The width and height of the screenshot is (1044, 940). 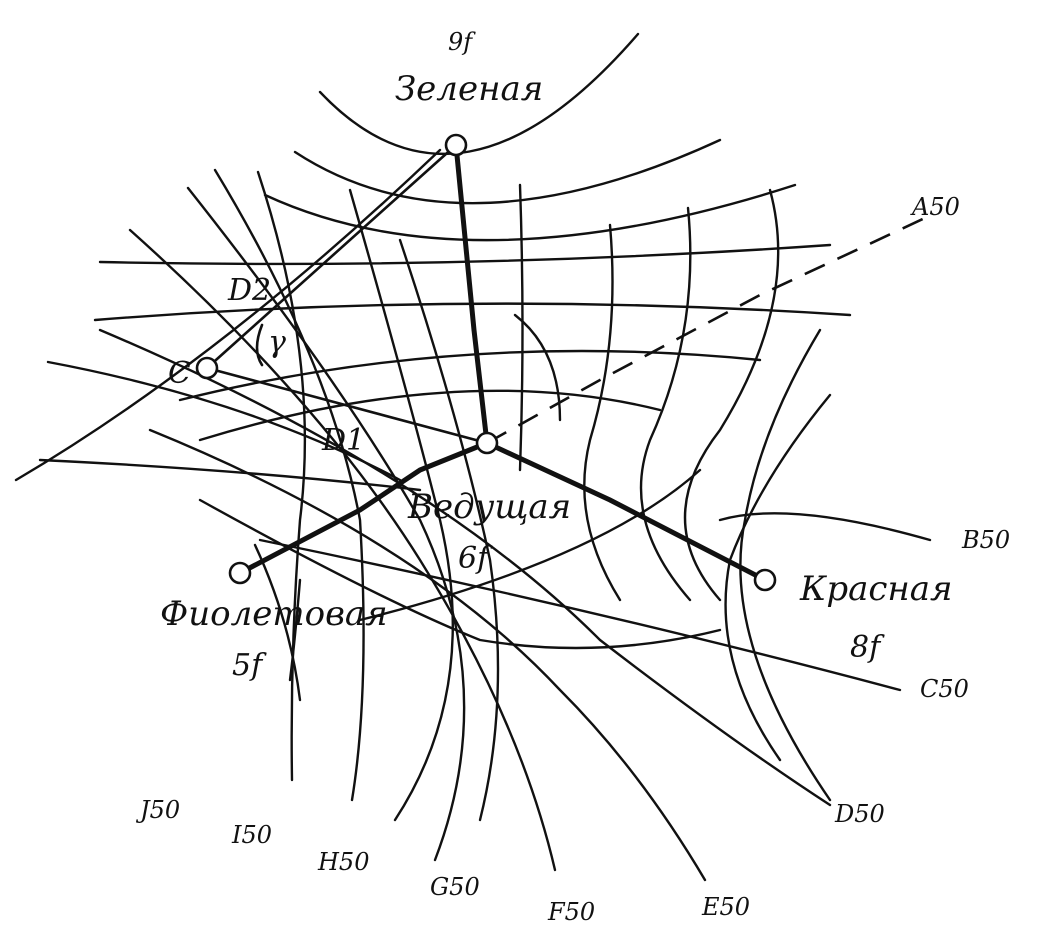 What do you see at coordinates (725, 907) in the screenshot?
I see `lane-label-e50: E50` at bounding box center [725, 907].